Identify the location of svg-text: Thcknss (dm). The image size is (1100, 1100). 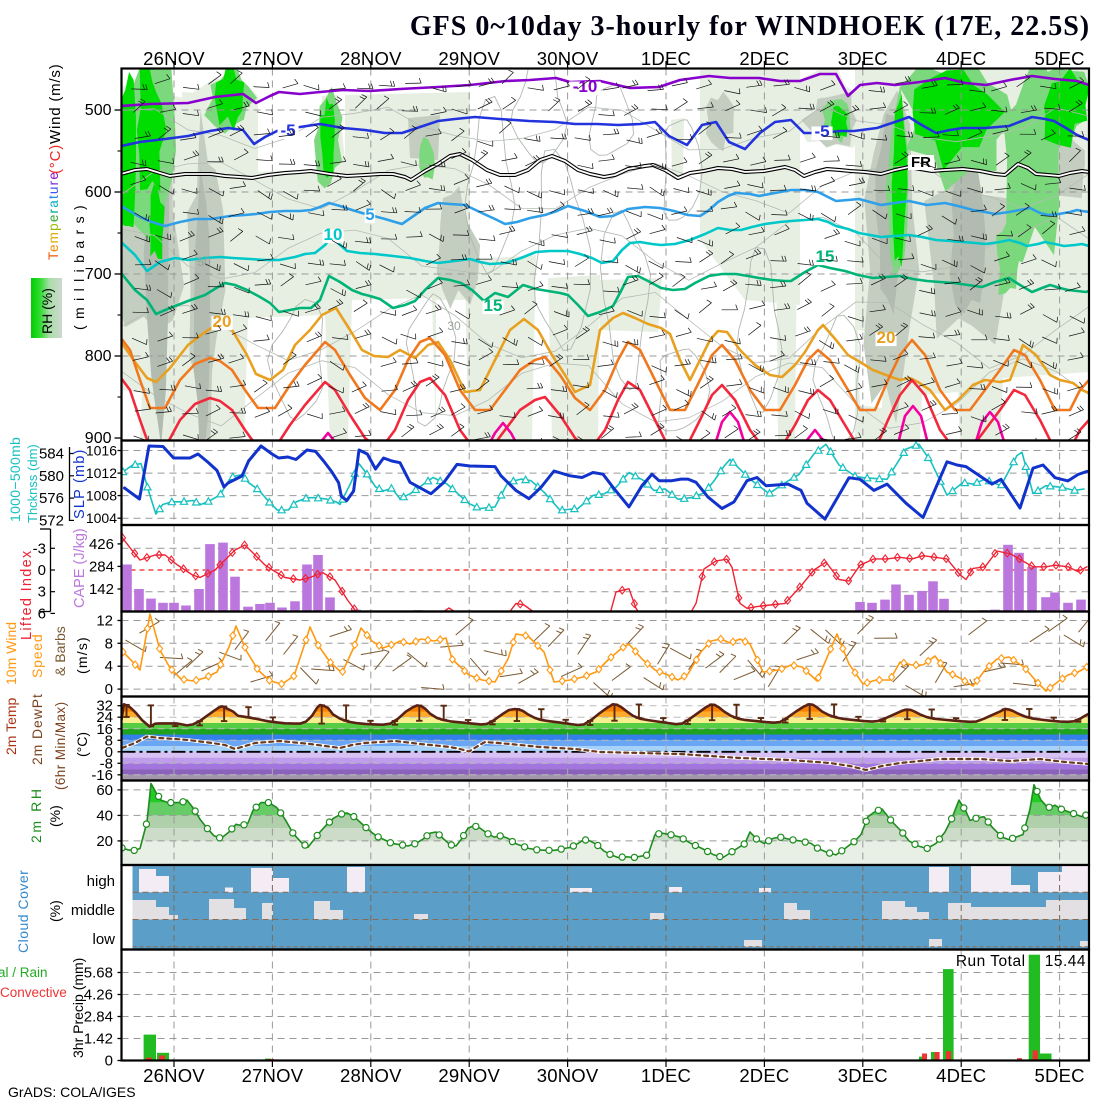
(32, 483).